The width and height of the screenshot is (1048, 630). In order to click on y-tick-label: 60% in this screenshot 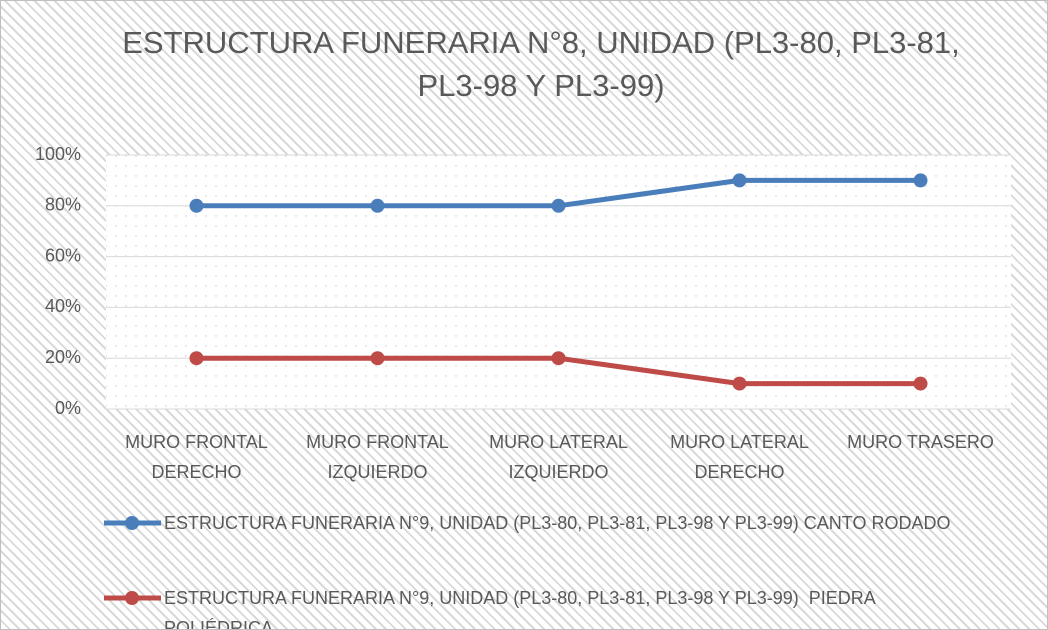, I will do `click(63, 255)`.